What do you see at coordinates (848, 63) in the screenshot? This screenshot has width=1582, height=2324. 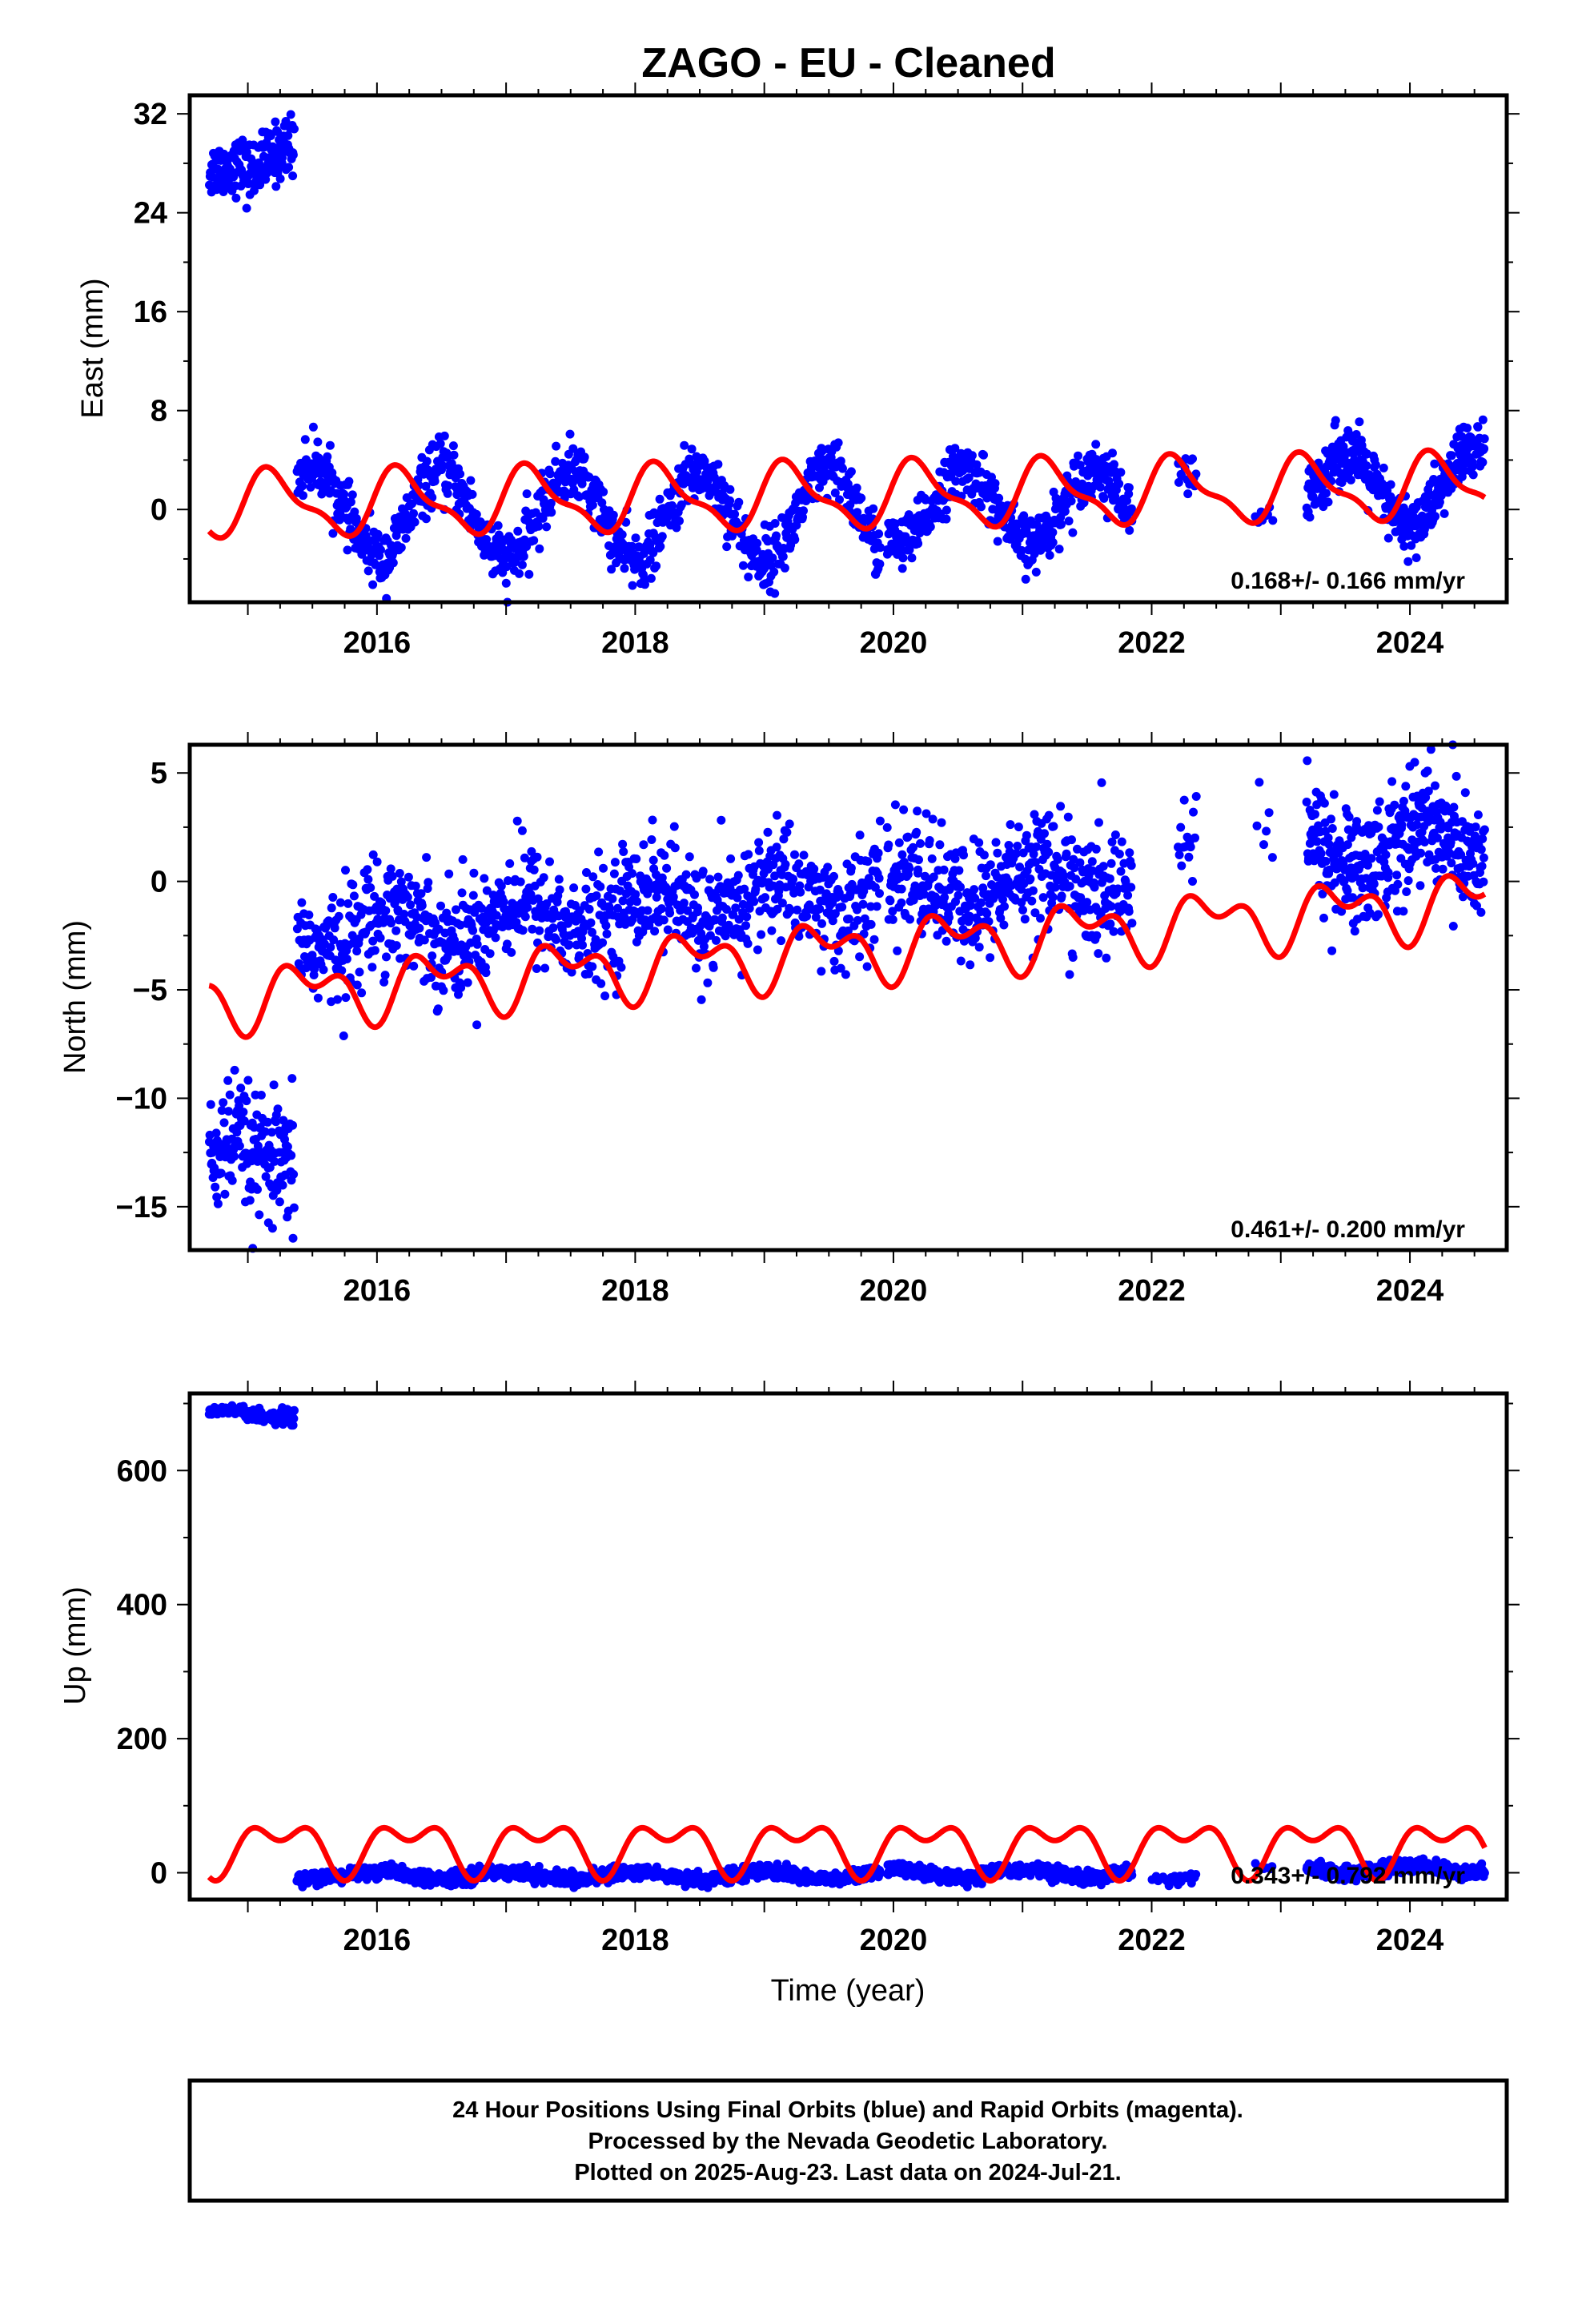 I see `chart-title: ZAGO - EU - Cleaned` at bounding box center [848, 63].